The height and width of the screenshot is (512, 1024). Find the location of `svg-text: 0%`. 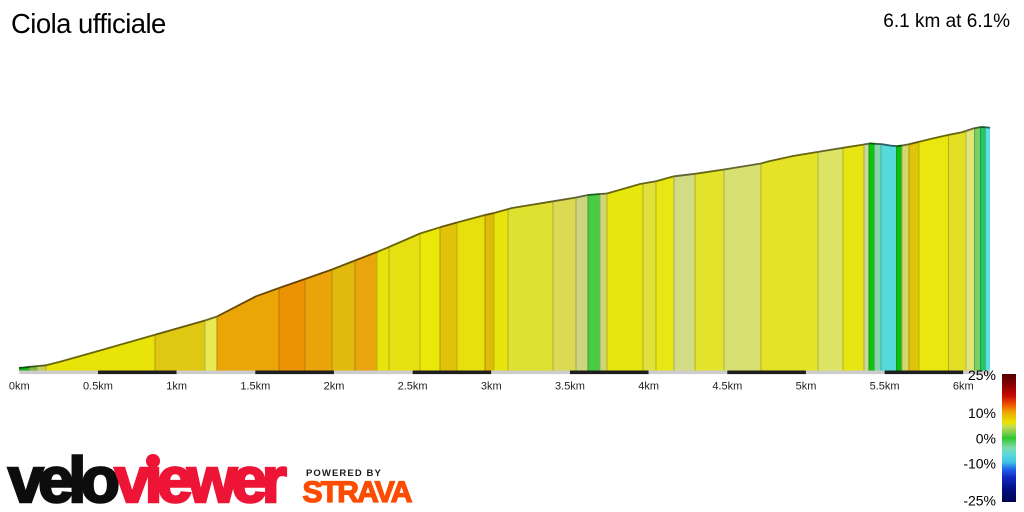

svg-text: 0% is located at coordinates (986, 438).